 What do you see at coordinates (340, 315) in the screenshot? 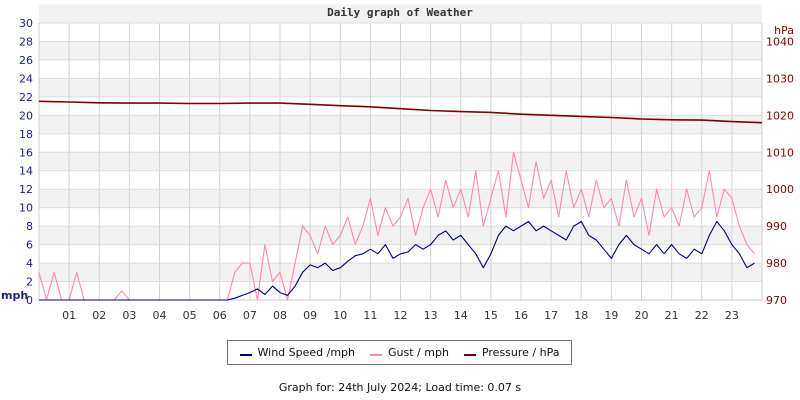
I see `x-tick-label: 10` at bounding box center [340, 315].